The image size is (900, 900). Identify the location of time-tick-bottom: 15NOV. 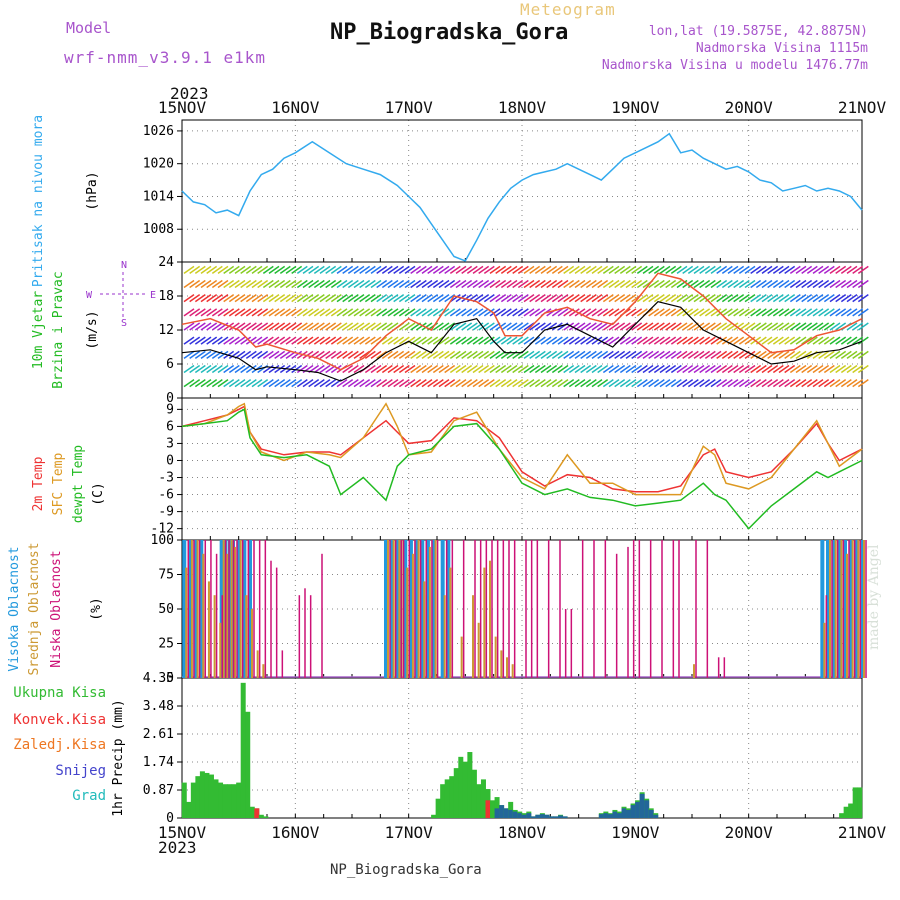
(182, 832).